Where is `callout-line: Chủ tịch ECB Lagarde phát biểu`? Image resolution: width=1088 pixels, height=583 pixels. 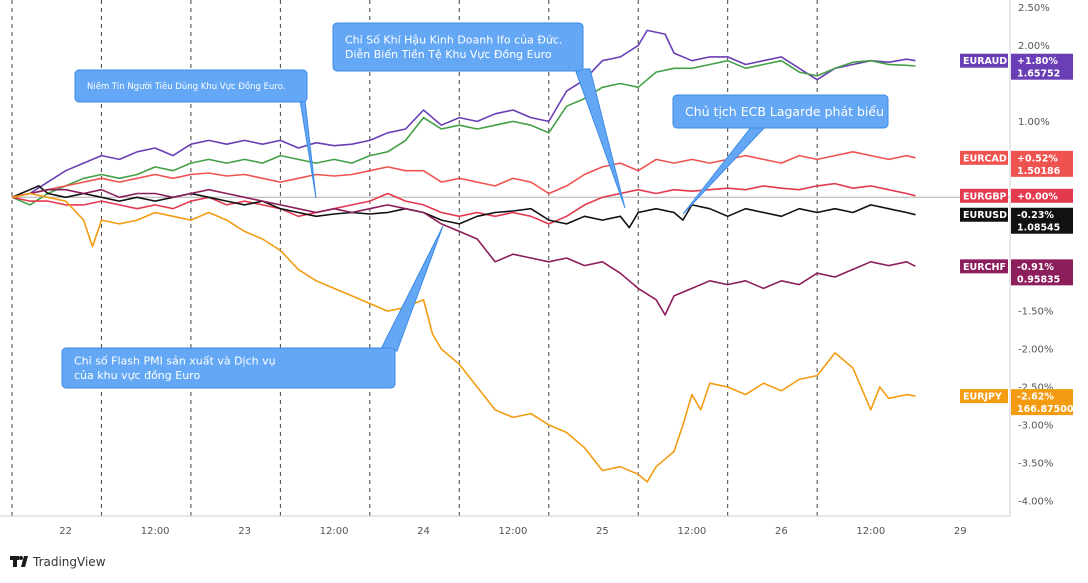
callout-line: Chủ tịch ECB Lagarde phát biểu is located at coordinates (784, 111).